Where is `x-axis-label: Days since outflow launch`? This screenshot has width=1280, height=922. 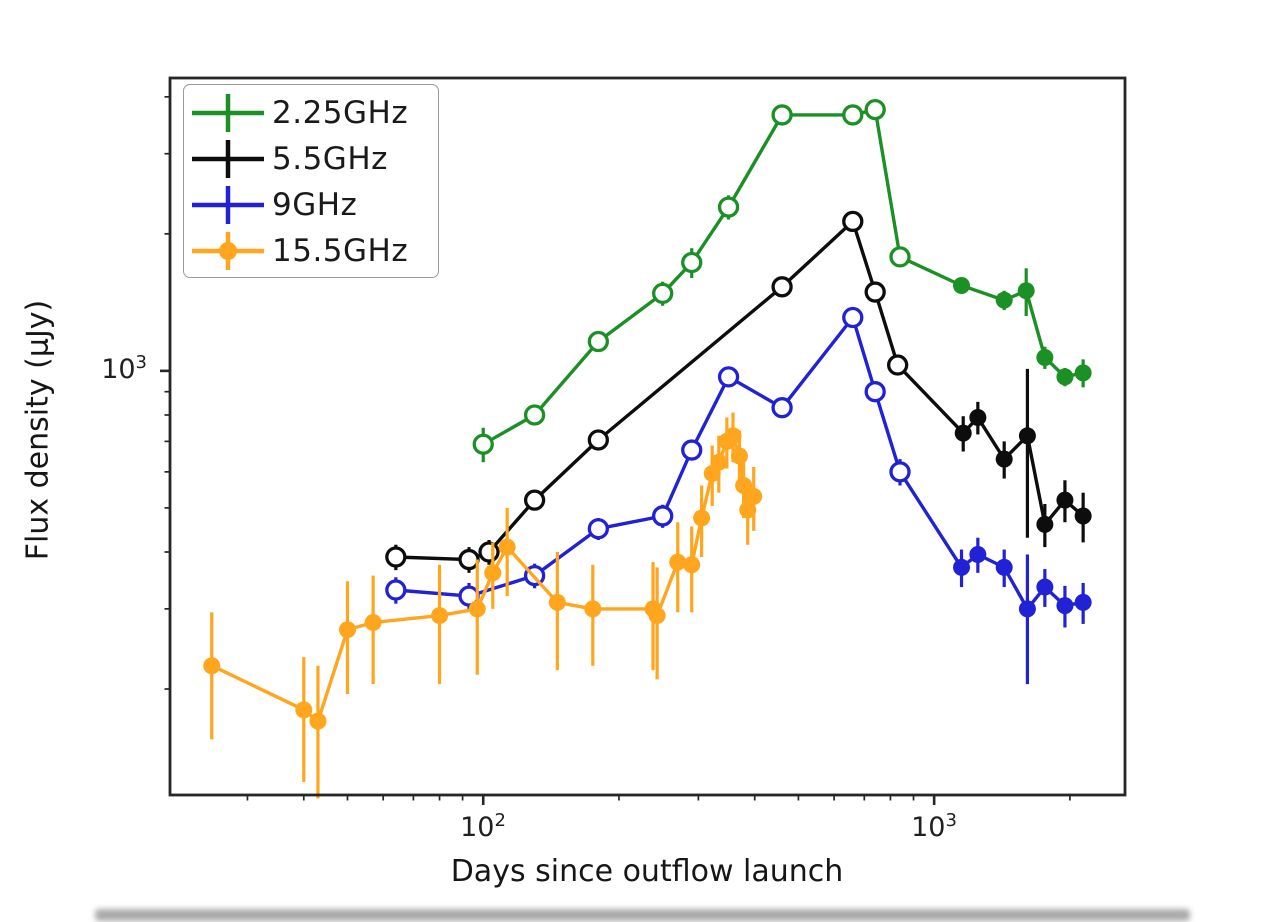
x-axis-label: Days since outflow launch is located at coordinates (647, 871).